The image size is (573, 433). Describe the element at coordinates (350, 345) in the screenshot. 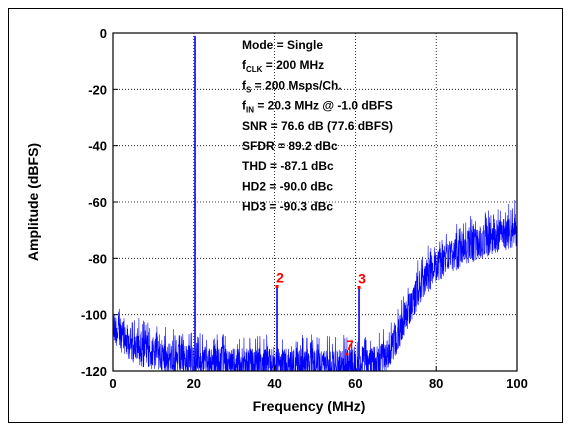

I see `harmonic-label: 7` at that location.